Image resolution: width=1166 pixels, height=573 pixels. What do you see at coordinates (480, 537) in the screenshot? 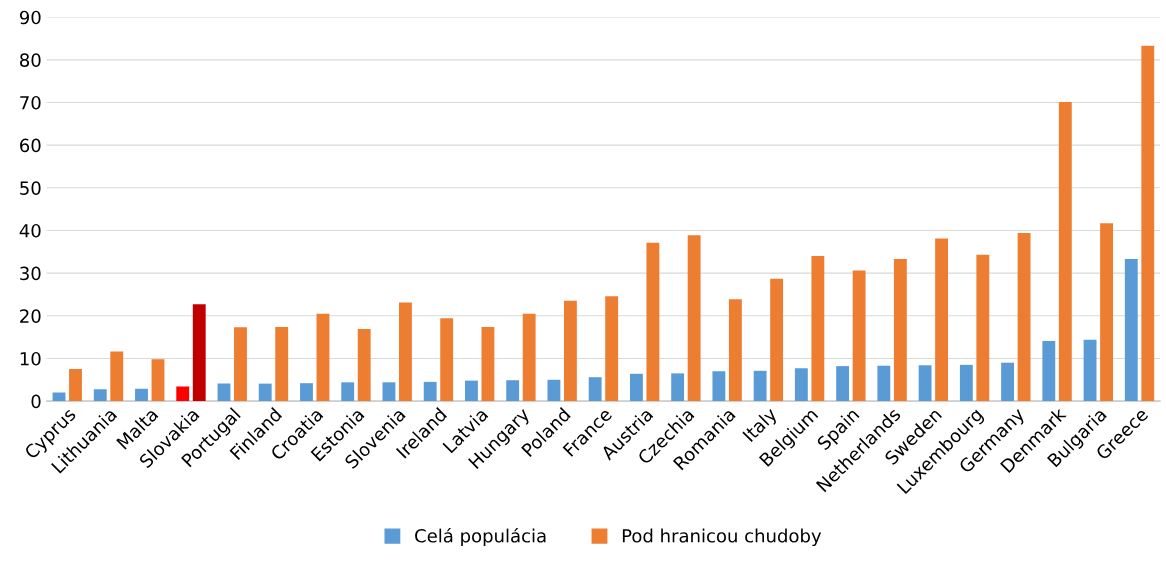
I see `legend-label: Celá populácia` at bounding box center [480, 537].